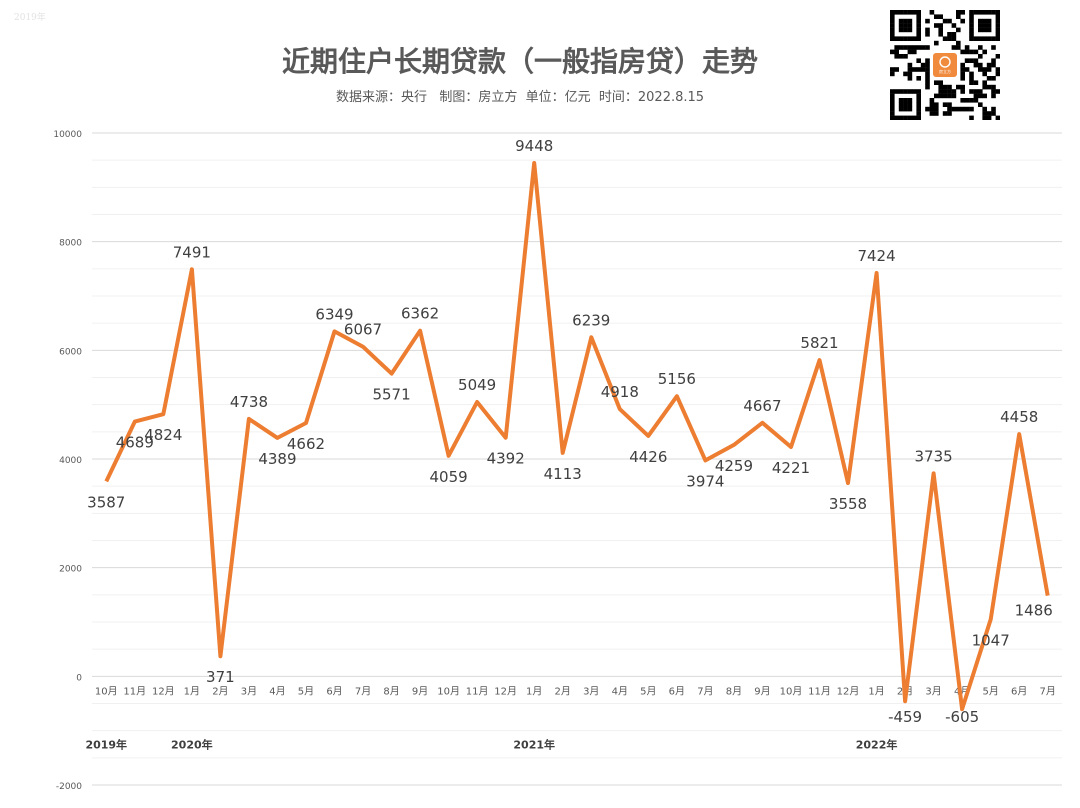 The height and width of the screenshot is (808, 1080). Describe the element at coordinates (534, 744) in the screenshot. I see `year-label: 2021年` at that location.